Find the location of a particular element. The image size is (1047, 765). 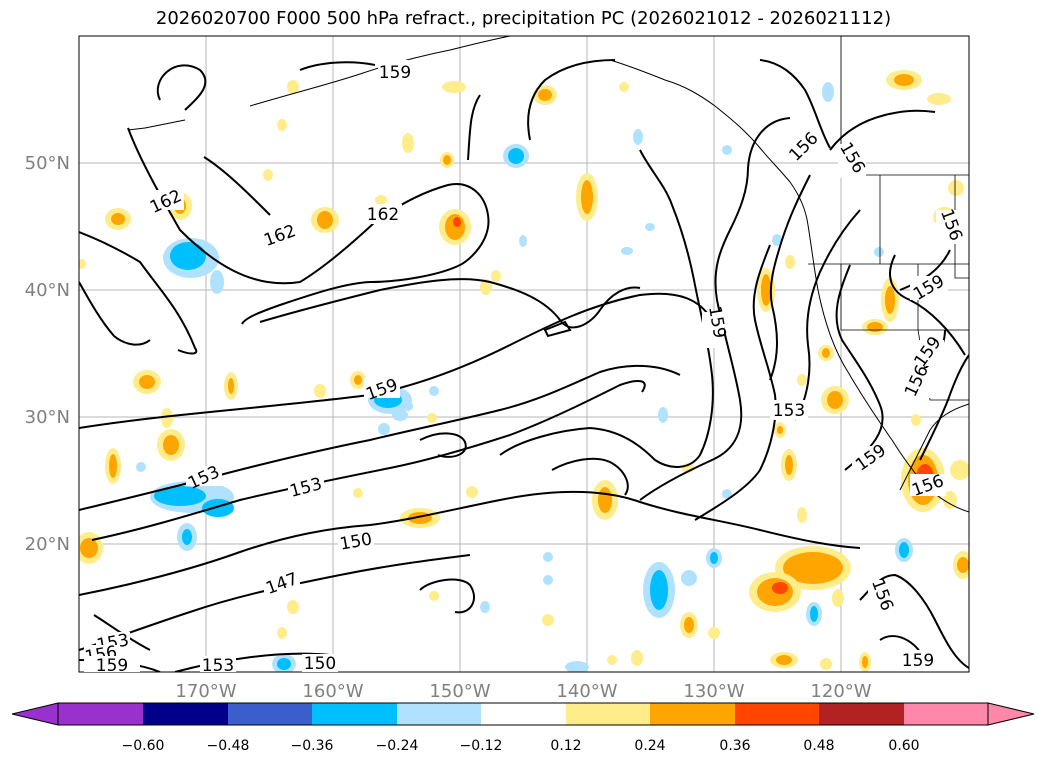

contour-label: 150 is located at coordinates (320, 664).